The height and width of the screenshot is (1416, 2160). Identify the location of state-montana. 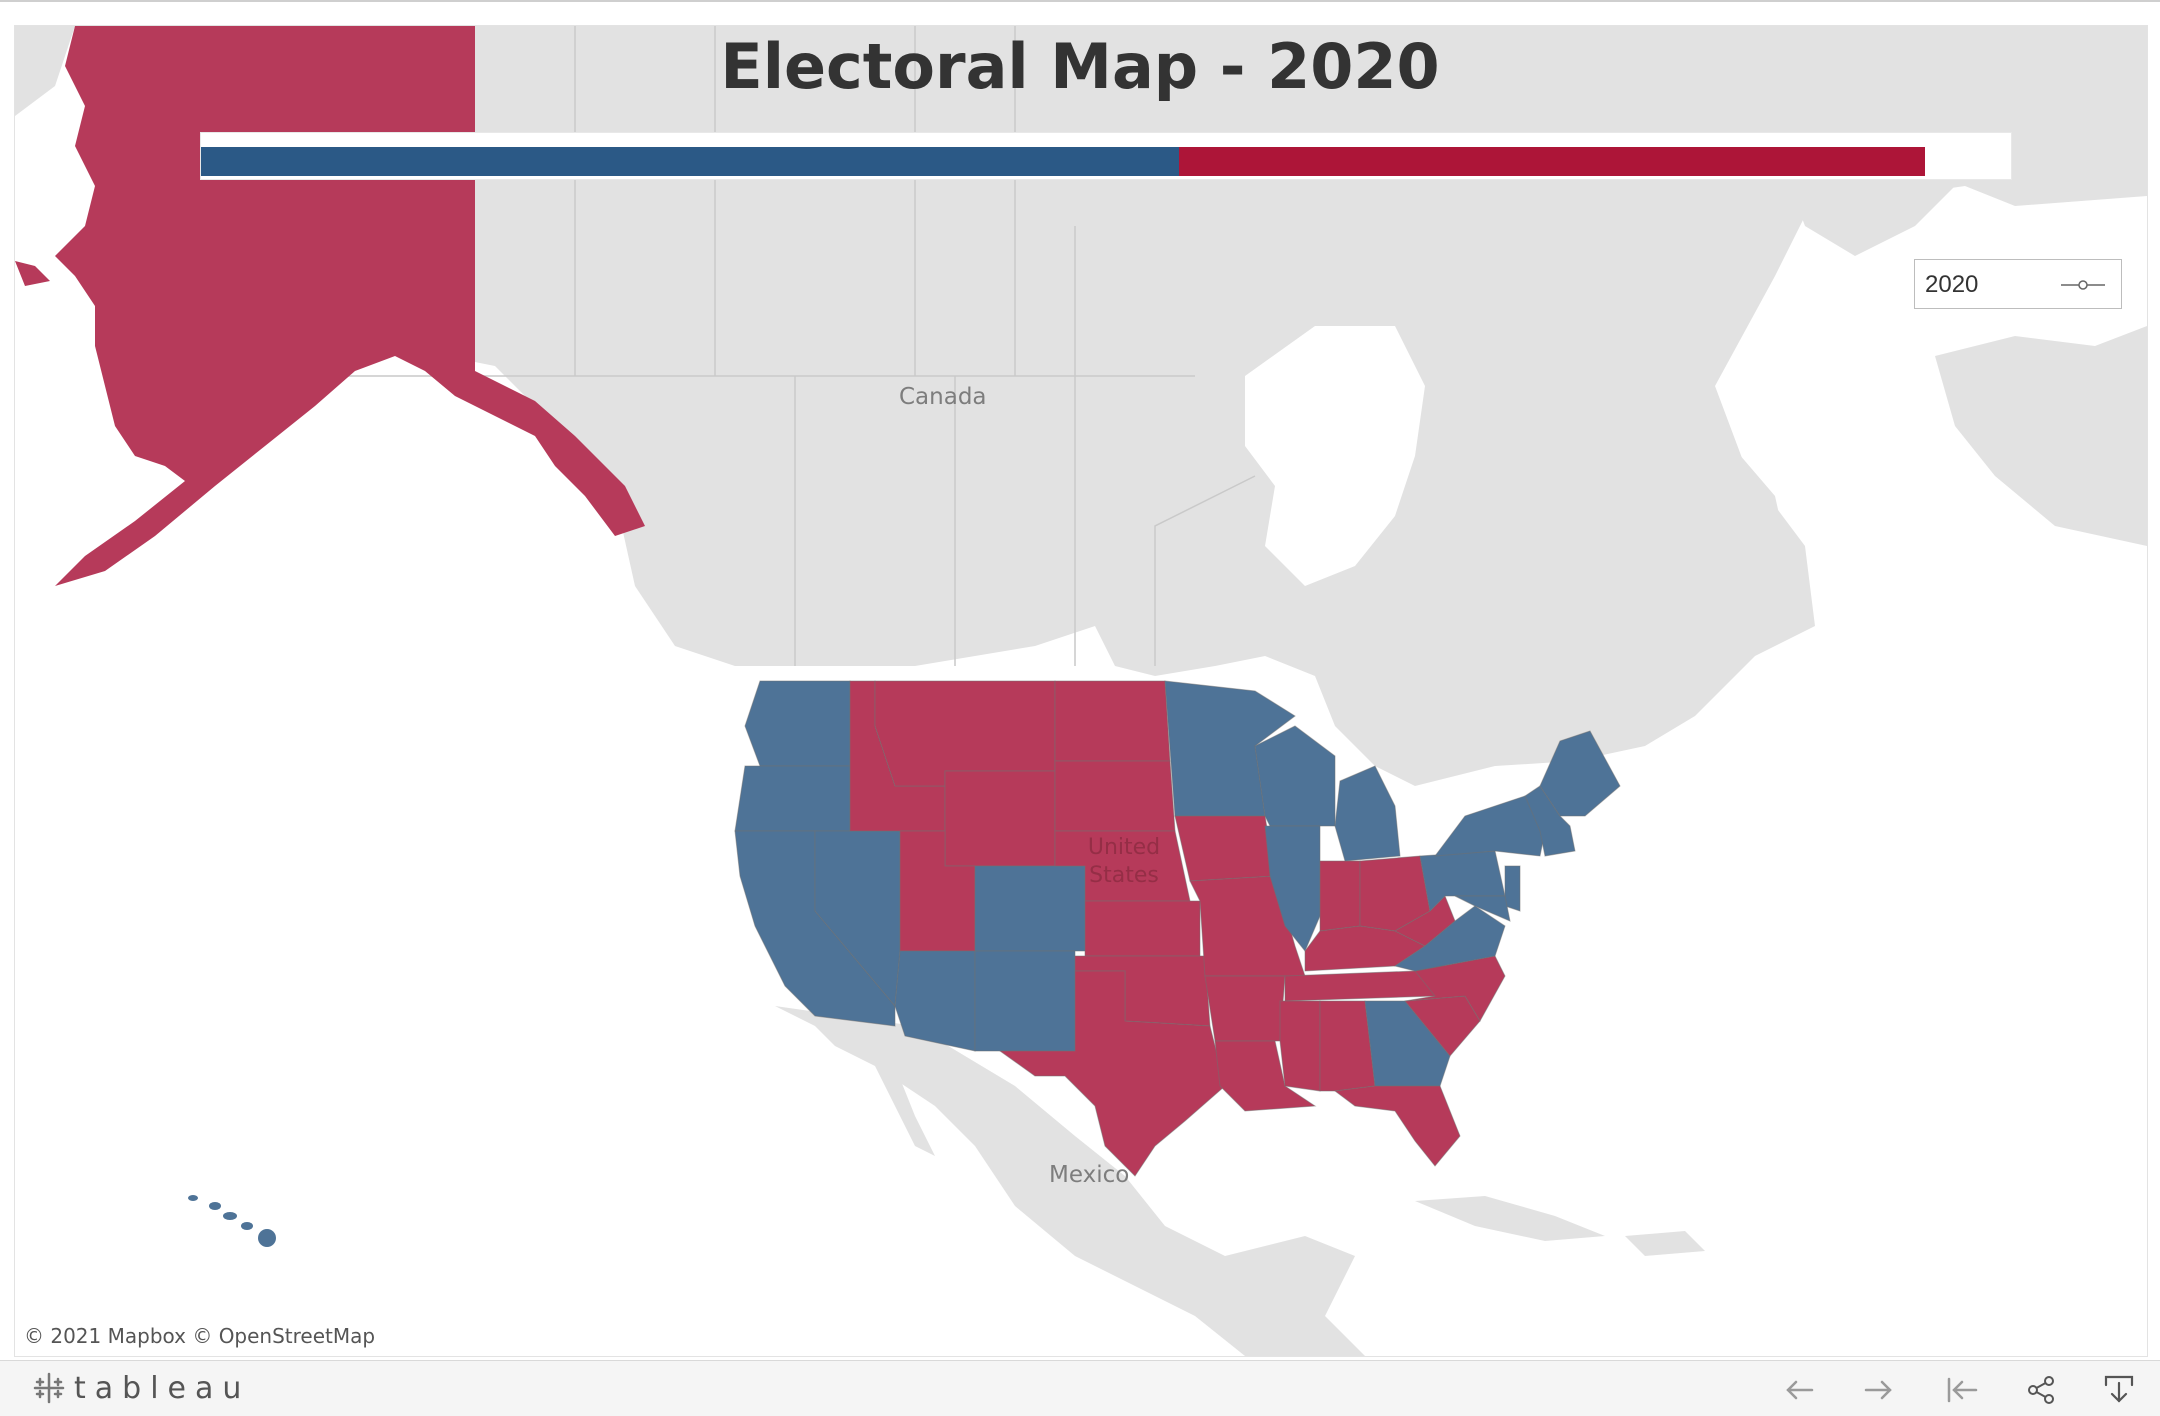
(965, 733).